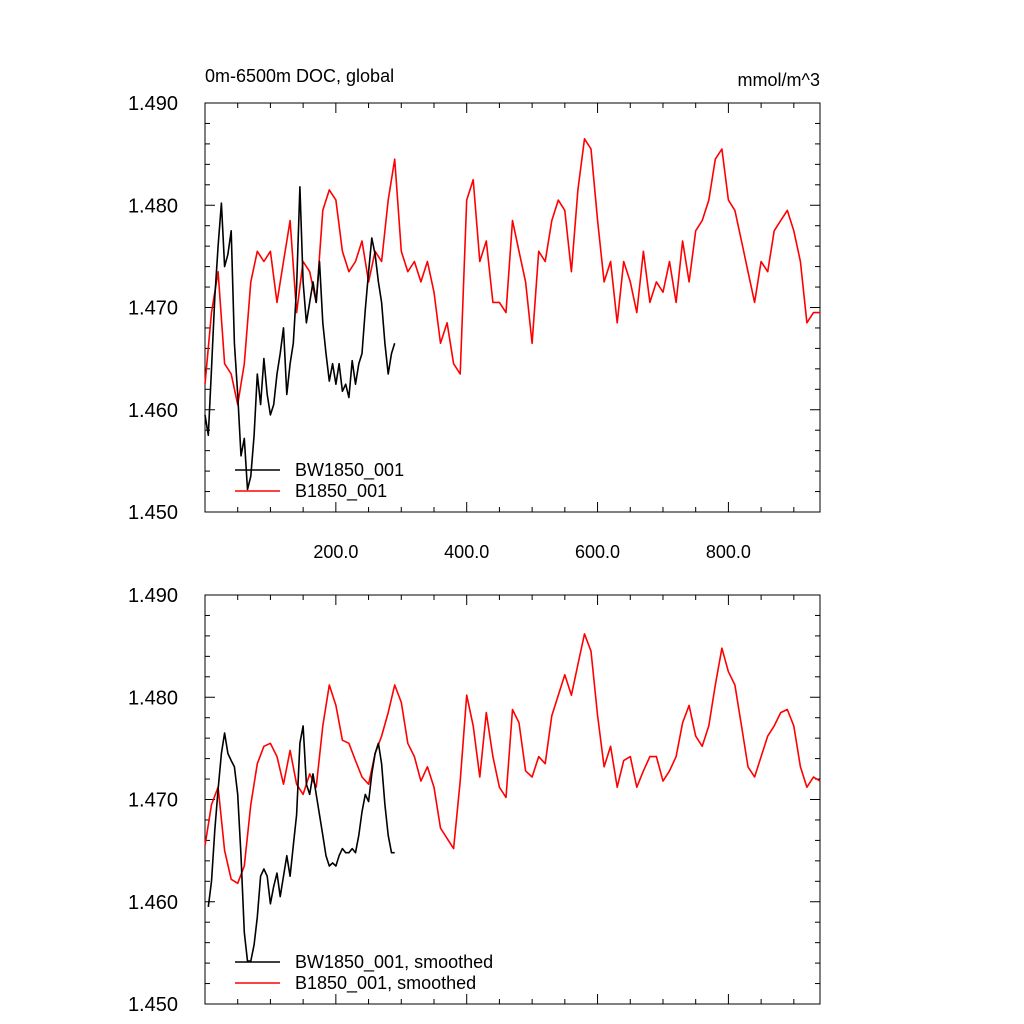 The height and width of the screenshot is (1024, 1024). I want to click on units-label: mmol/m^3, so click(779, 80).